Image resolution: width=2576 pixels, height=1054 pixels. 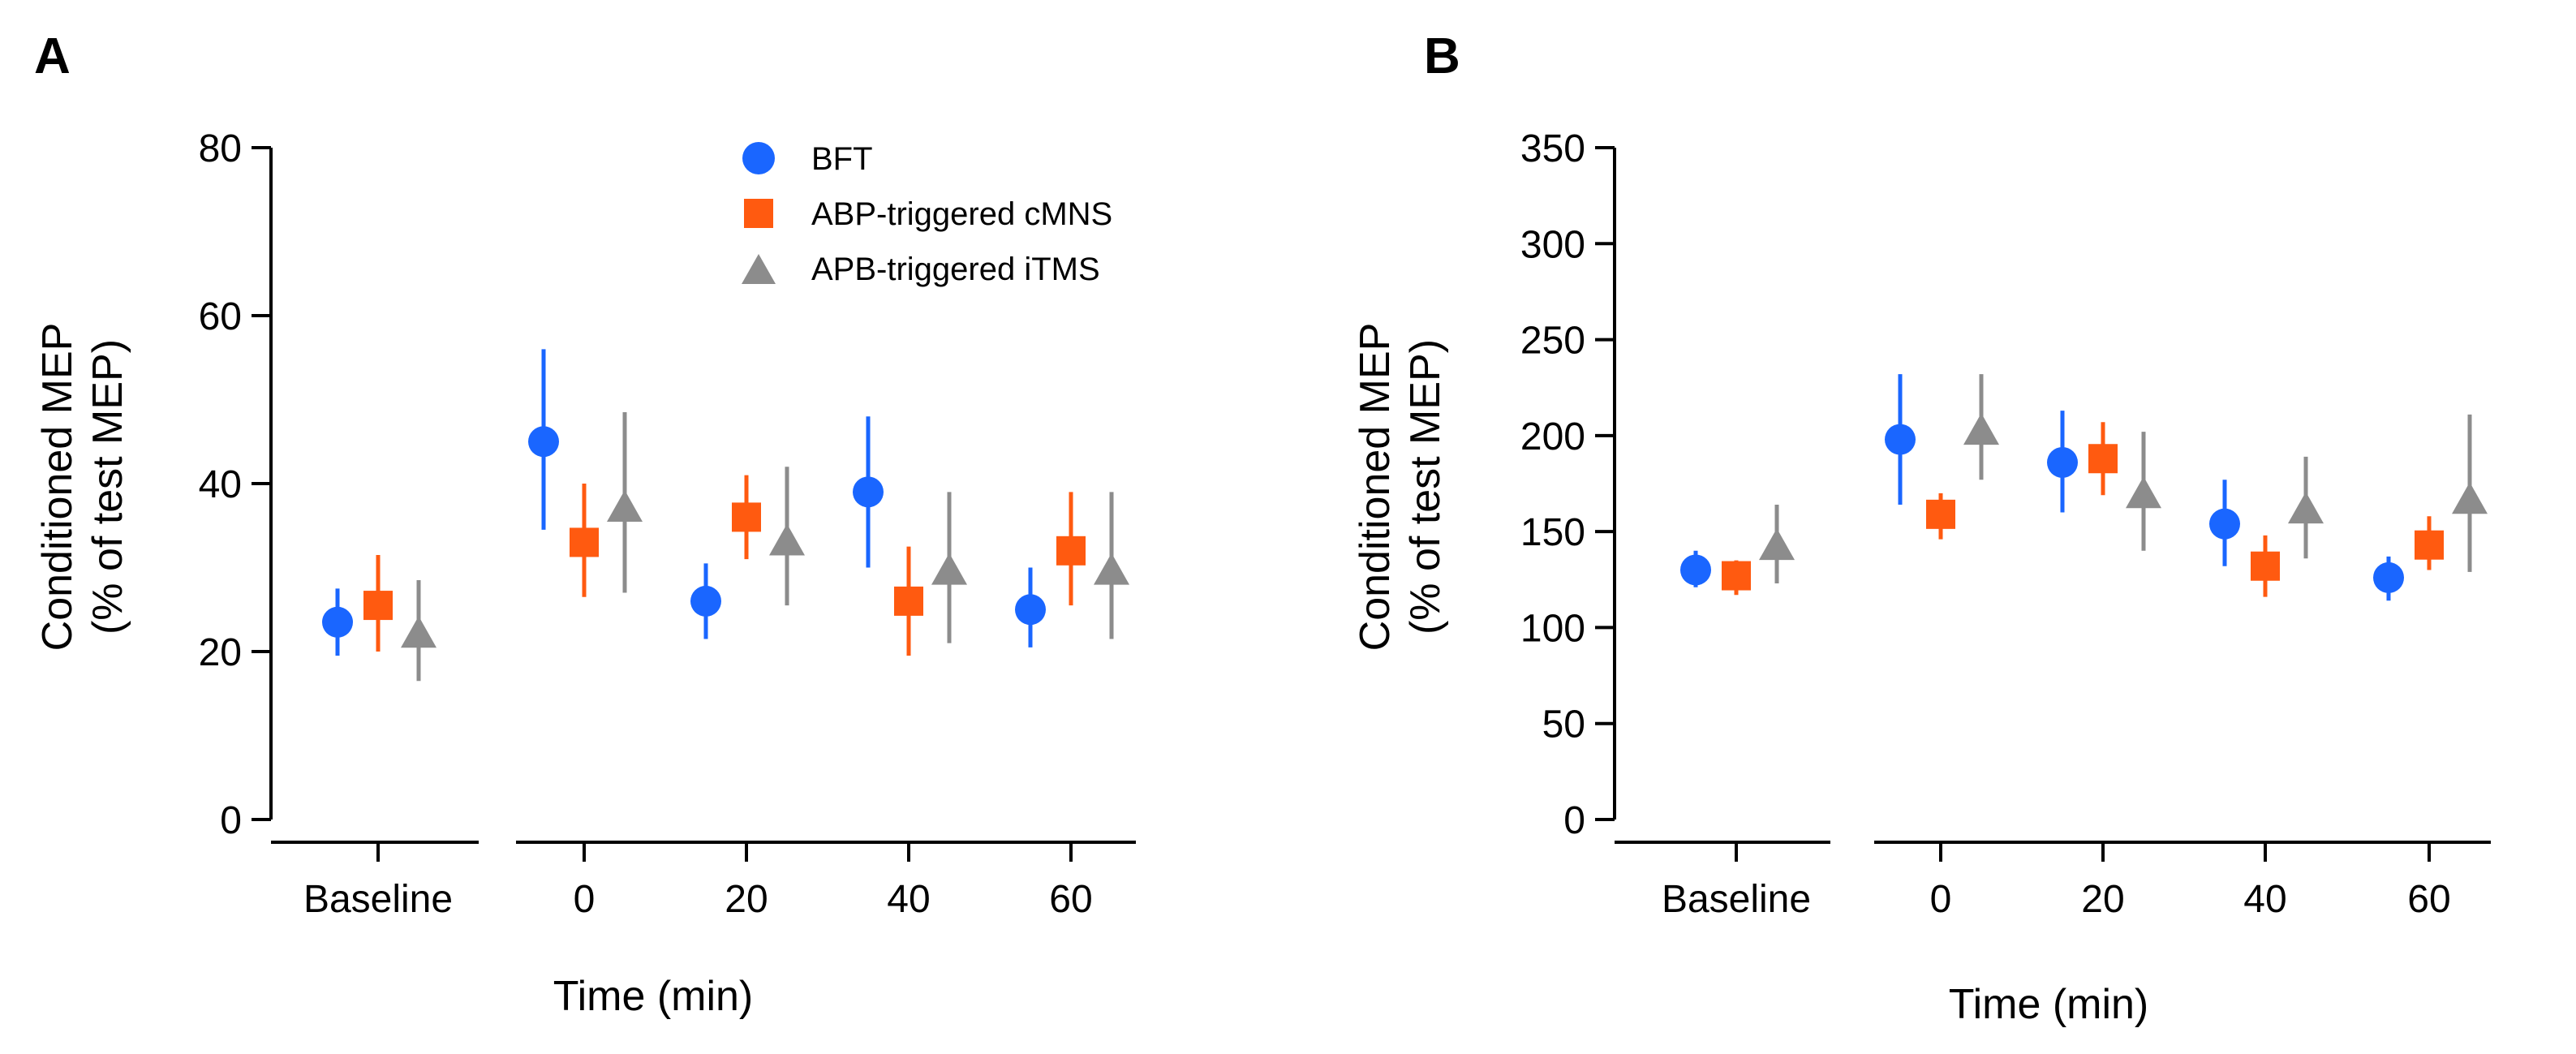 I want to click on panel-a-ylabel-line1: Conditioned MEP, so click(x=57, y=487).